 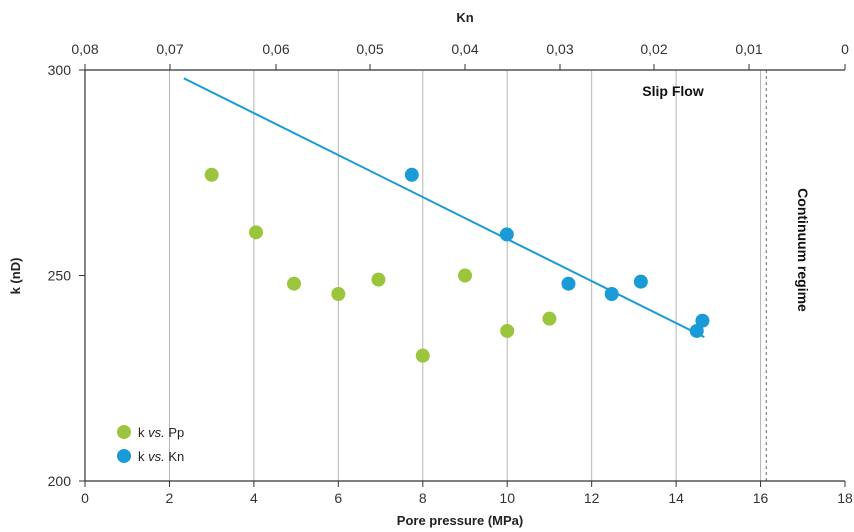 I want to click on top-tick-label: 0,08, so click(x=84, y=49).